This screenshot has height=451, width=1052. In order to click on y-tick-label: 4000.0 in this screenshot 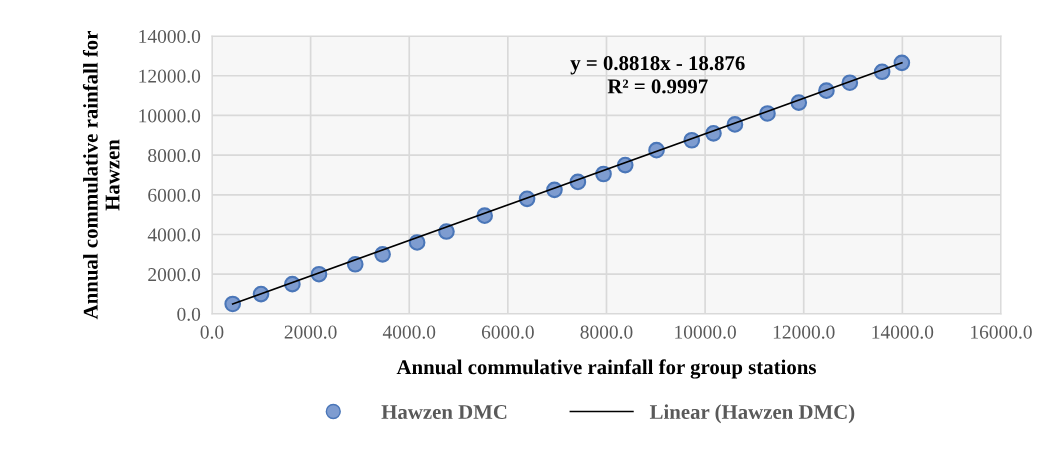, I will do `click(174, 235)`.